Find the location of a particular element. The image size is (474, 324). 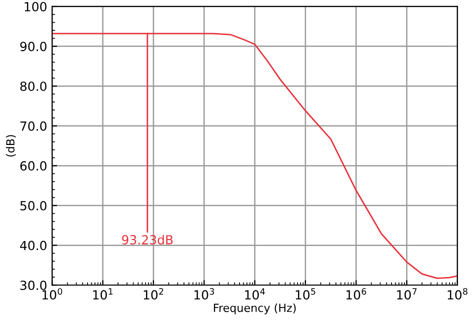

x-tick-label: 10$^{5}$ is located at coordinates (306, 294).